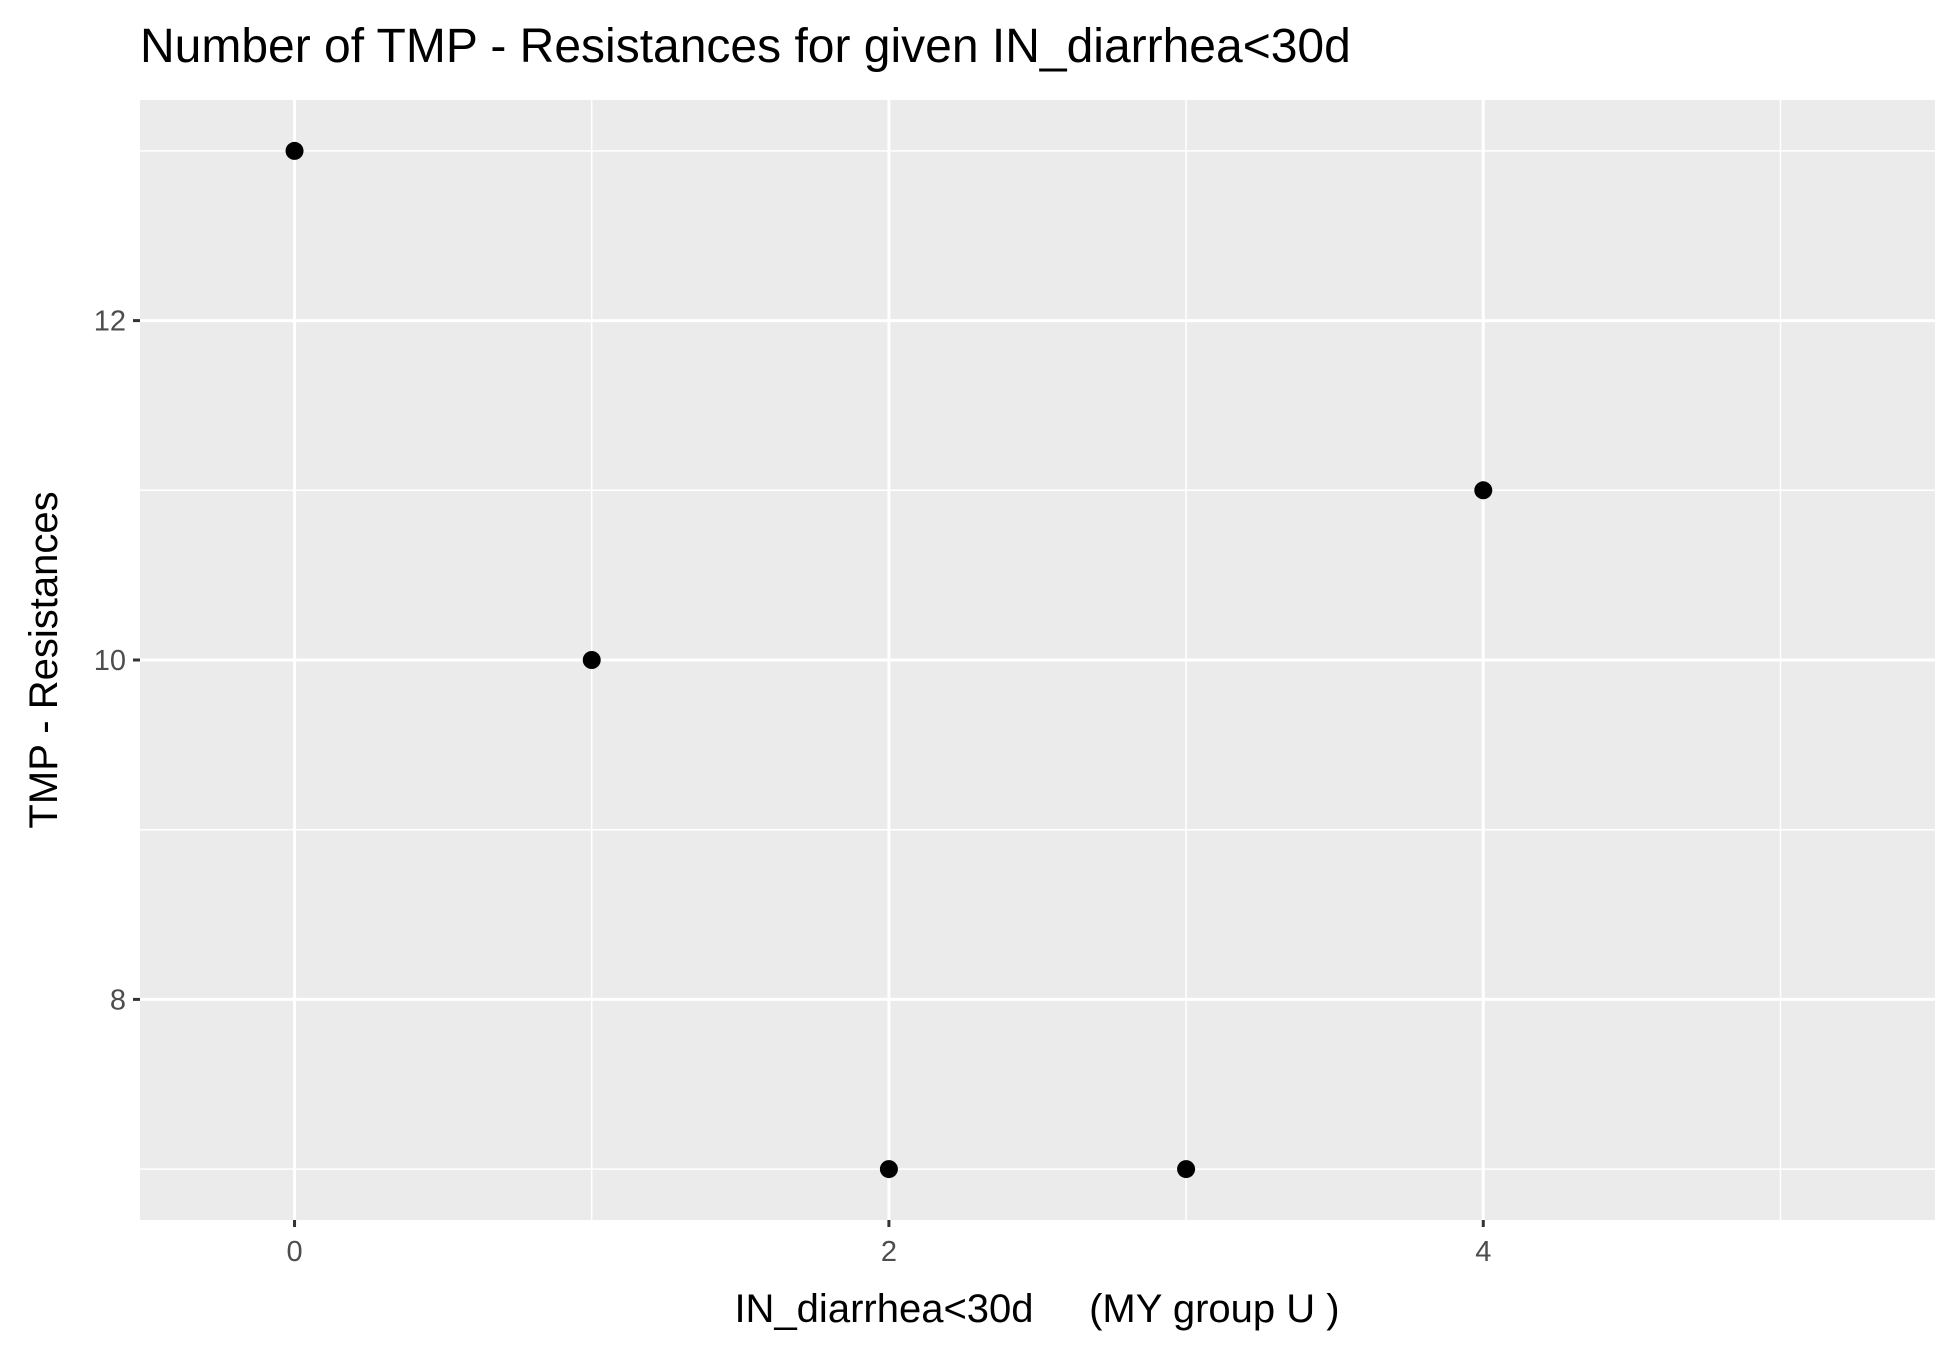 Image resolution: width=1950 pixels, height=1349 pixels. What do you see at coordinates (294, 1252) in the screenshot?
I see `x-tick-label: 0` at bounding box center [294, 1252].